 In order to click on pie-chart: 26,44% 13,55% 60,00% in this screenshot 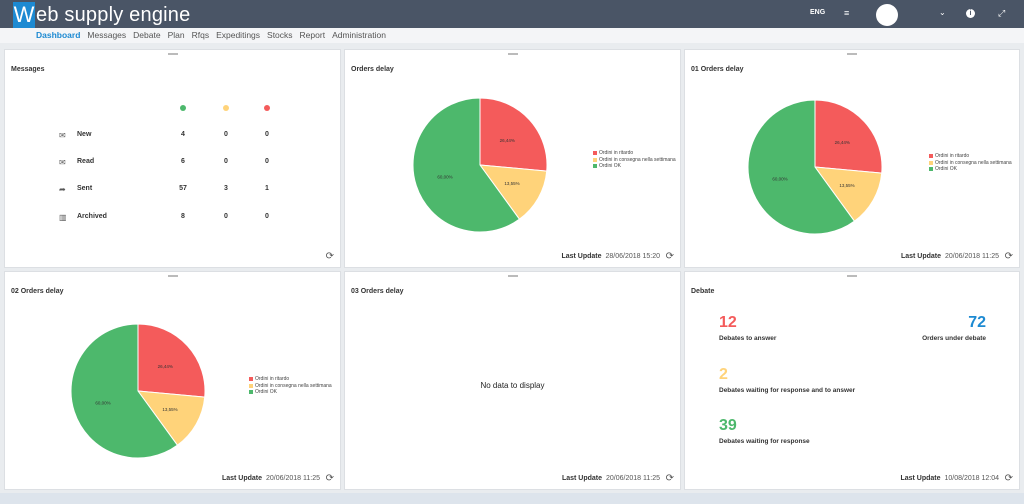, I will do `click(138, 391)`.